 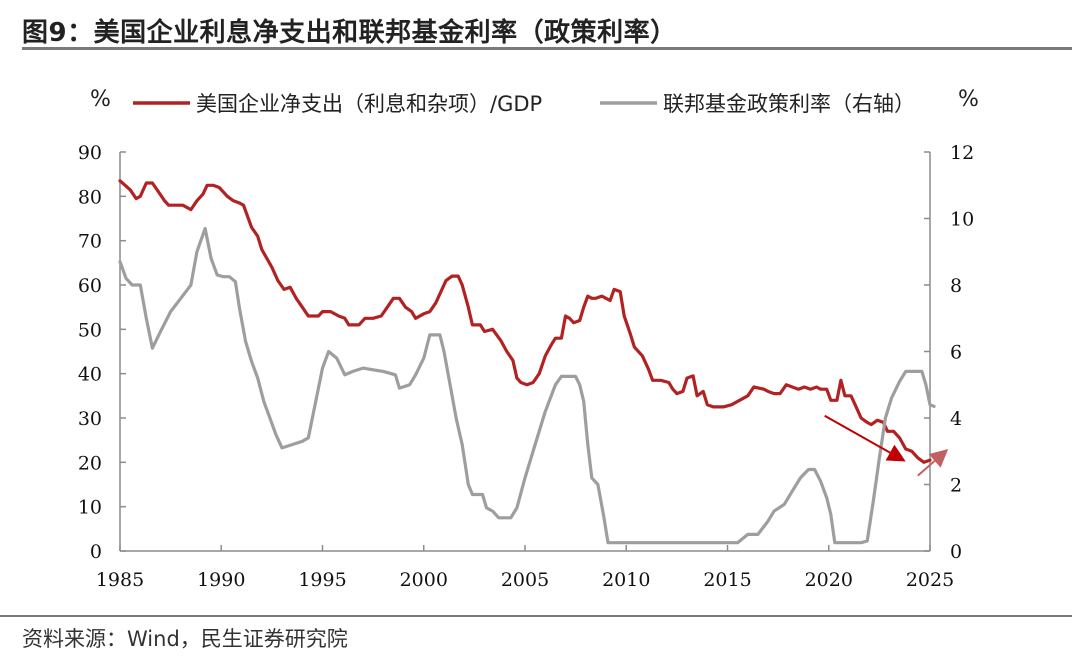 I want to click on left-tick-label: 20, so click(x=90, y=463).